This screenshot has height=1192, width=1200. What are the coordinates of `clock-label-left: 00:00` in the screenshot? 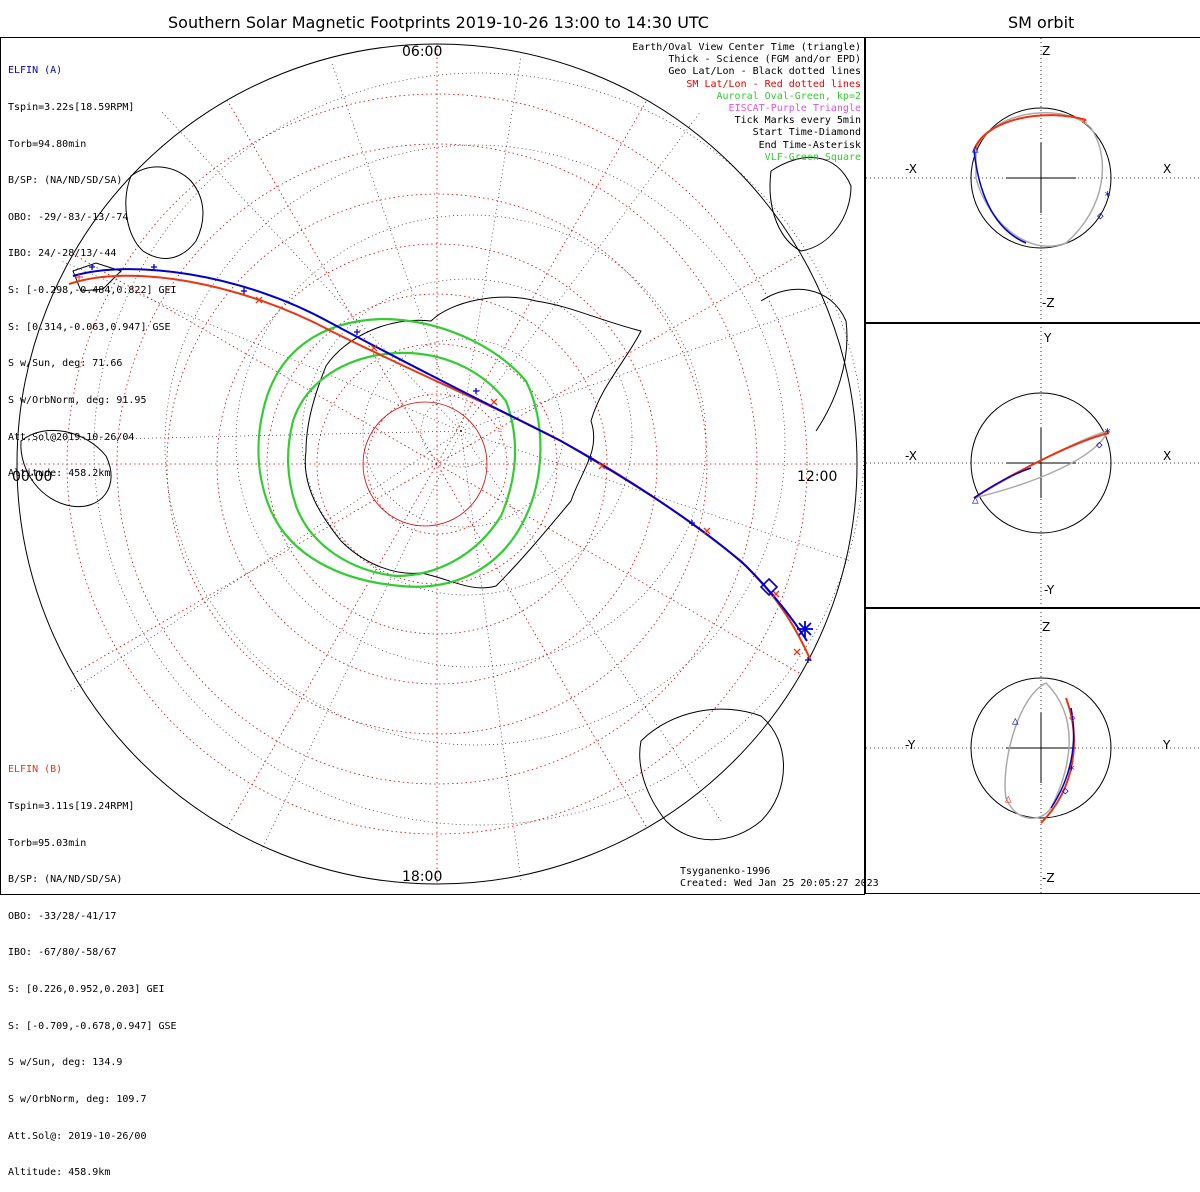 It's located at (32, 477).